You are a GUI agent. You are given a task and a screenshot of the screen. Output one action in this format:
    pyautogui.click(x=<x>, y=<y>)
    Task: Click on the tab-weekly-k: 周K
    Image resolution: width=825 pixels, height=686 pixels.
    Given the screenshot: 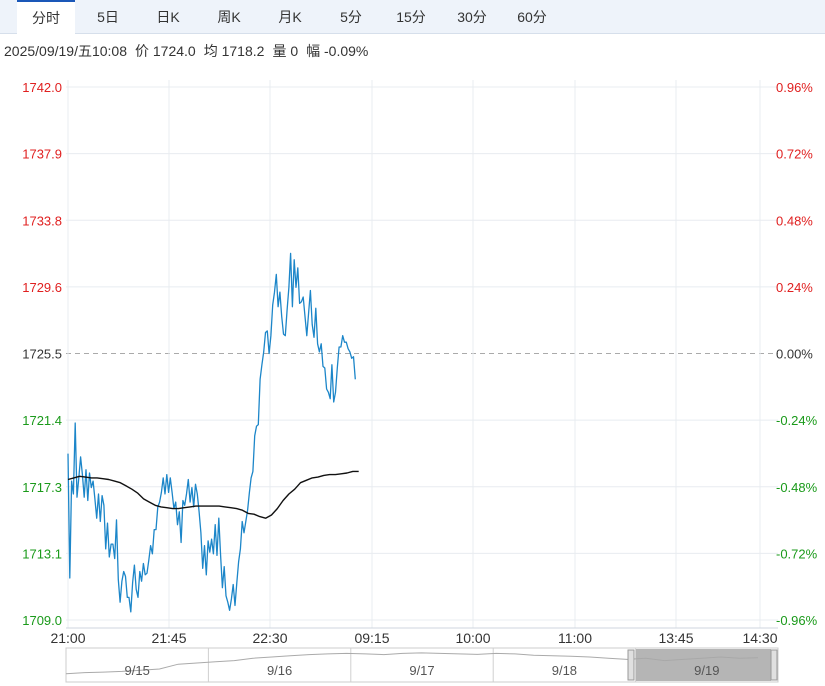 What is the action you would take?
    pyautogui.click(x=229, y=17)
    